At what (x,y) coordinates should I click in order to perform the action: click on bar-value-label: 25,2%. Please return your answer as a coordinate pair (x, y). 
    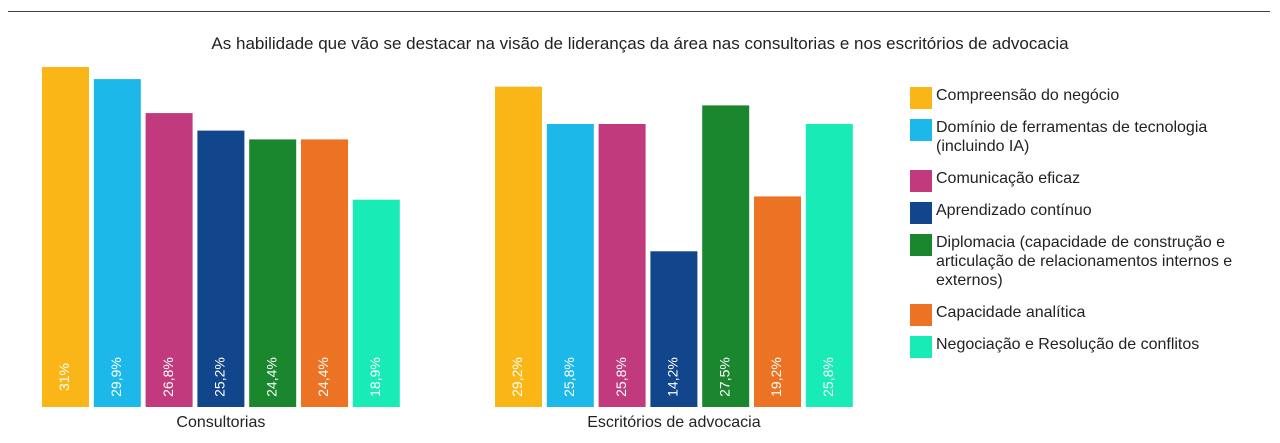
    Looking at the image, I should click on (220, 377).